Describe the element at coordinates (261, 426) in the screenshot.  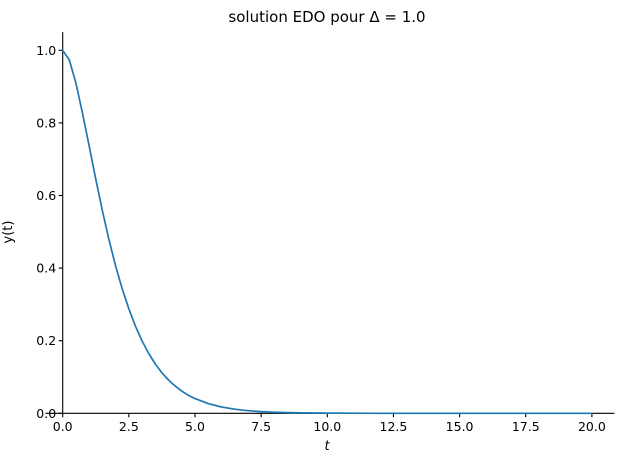
I see `x-tick-label: 7.5` at that location.